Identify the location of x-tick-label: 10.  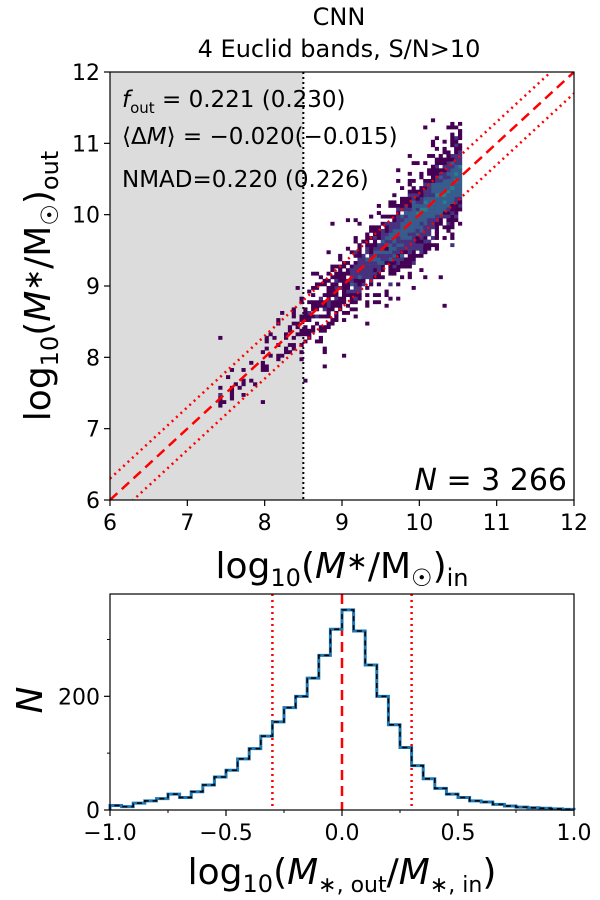
(419, 523).